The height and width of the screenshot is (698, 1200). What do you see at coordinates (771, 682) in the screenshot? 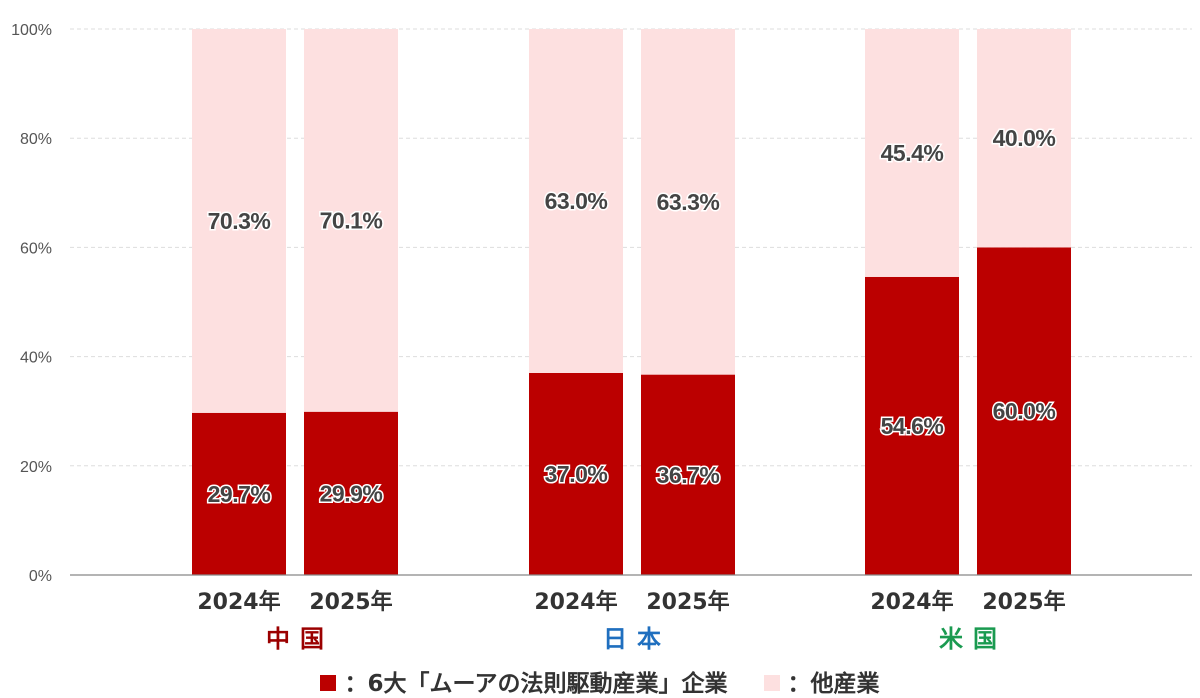
I see `legend-swatch-other` at bounding box center [771, 682].